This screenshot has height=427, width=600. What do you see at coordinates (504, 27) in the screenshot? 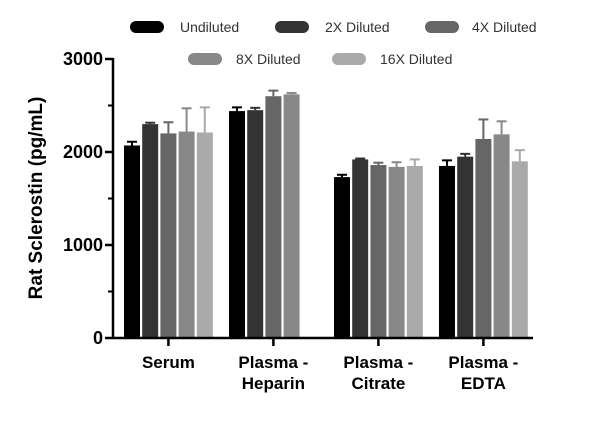
I see `legend-label: 4X Diluted` at bounding box center [504, 27].